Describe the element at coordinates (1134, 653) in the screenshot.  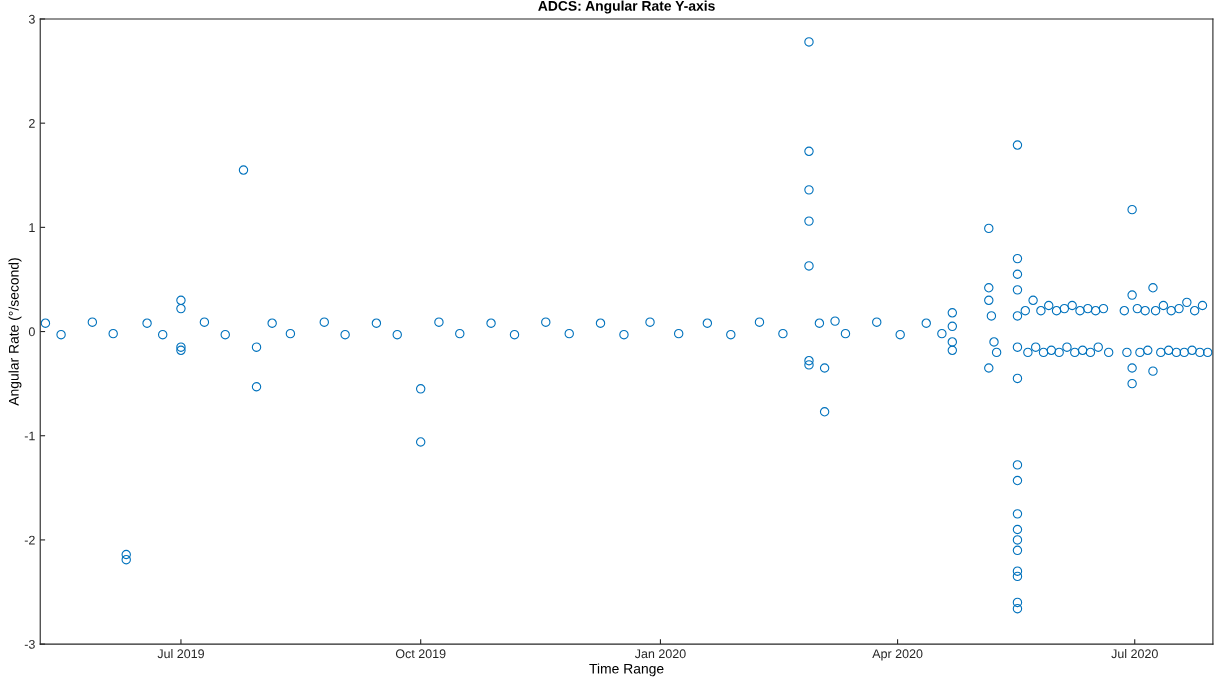
I see `x-tick-label: Jul 2020` at that location.